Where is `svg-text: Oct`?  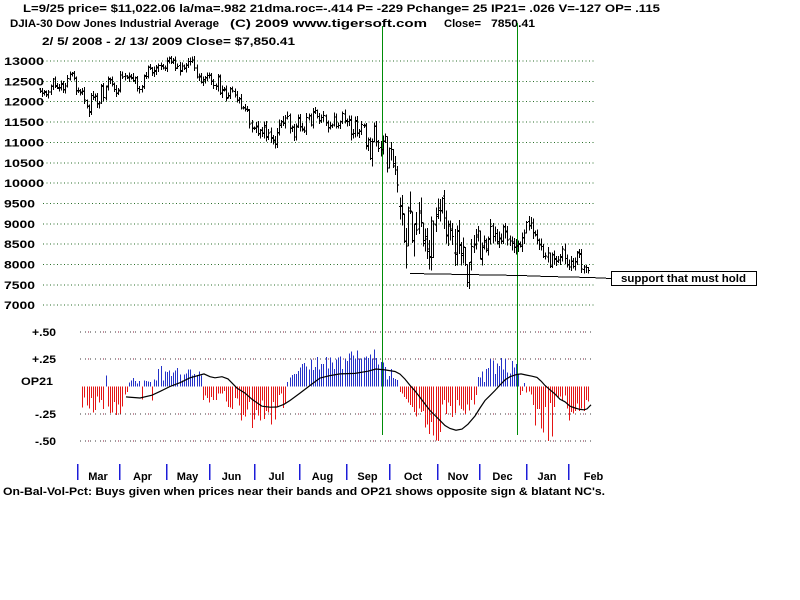 svg-text: Oct is located at coordinates (413, 477).